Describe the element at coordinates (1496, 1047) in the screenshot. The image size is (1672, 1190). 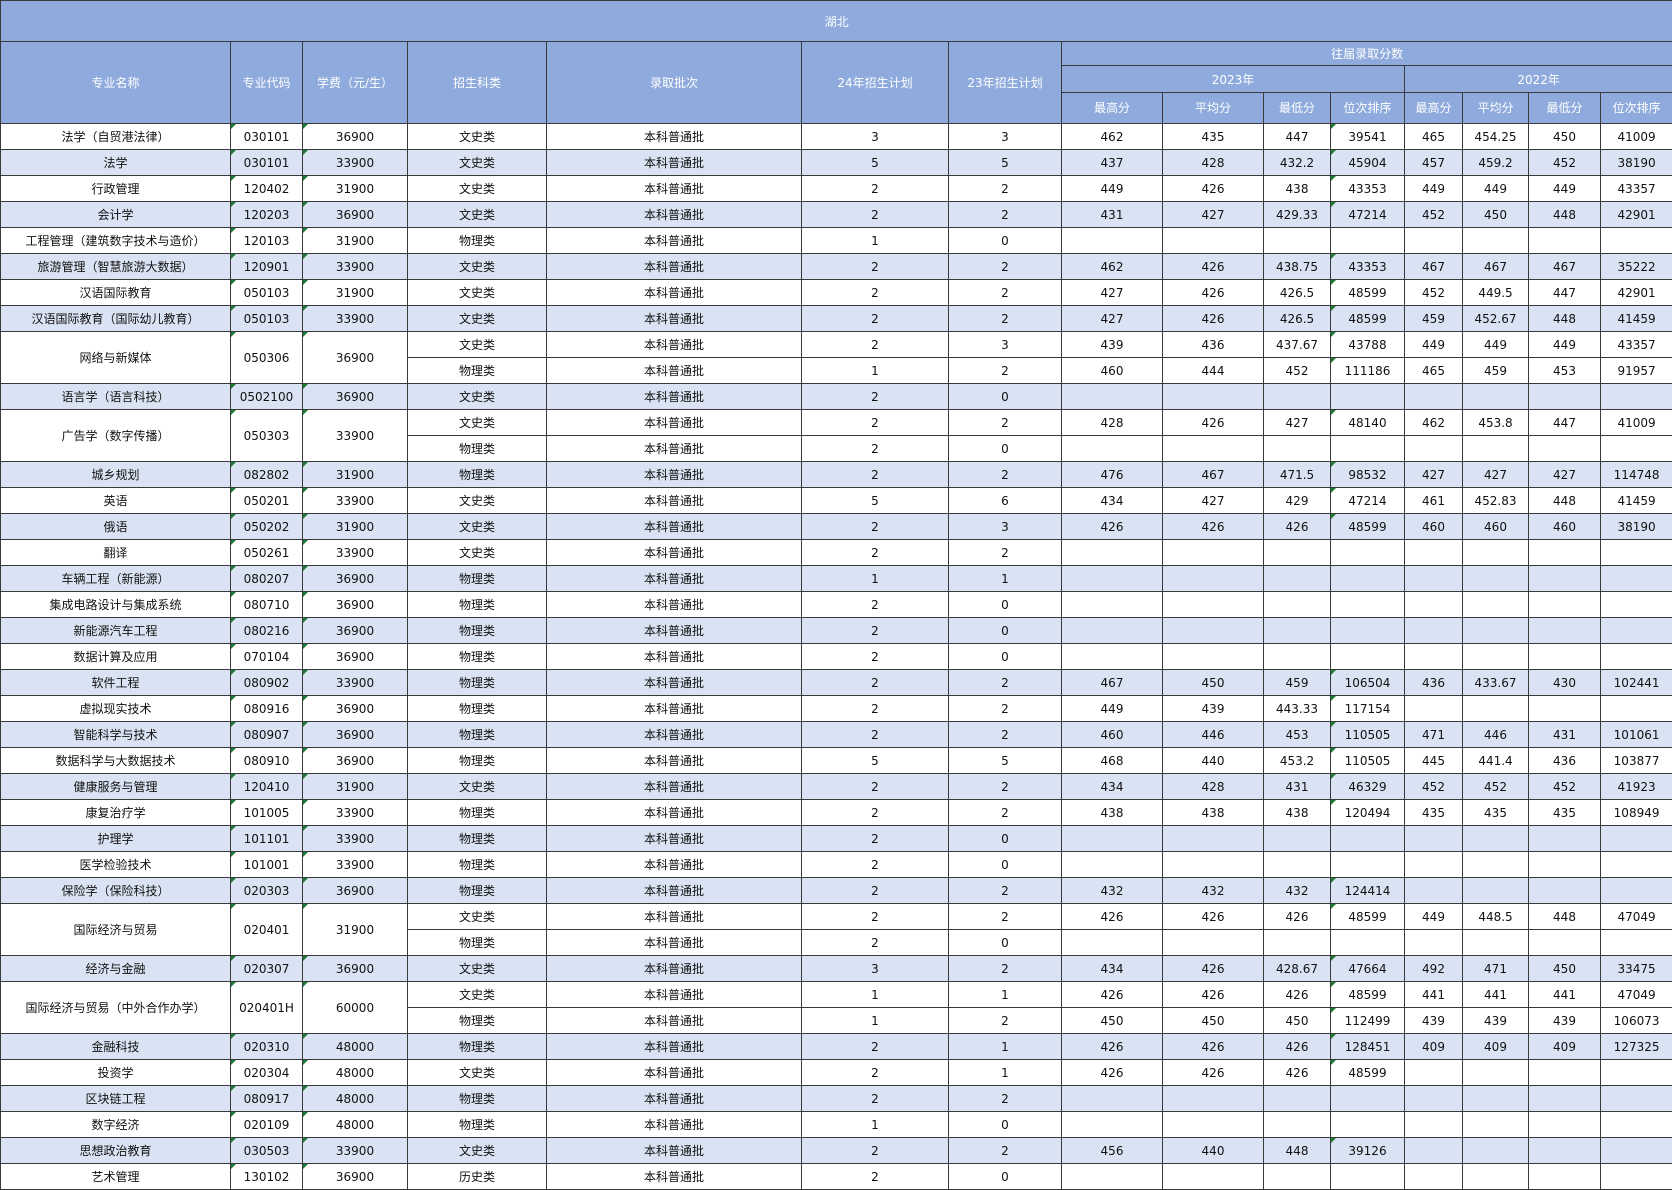
I see `score-y22-avg: 409` at that location.